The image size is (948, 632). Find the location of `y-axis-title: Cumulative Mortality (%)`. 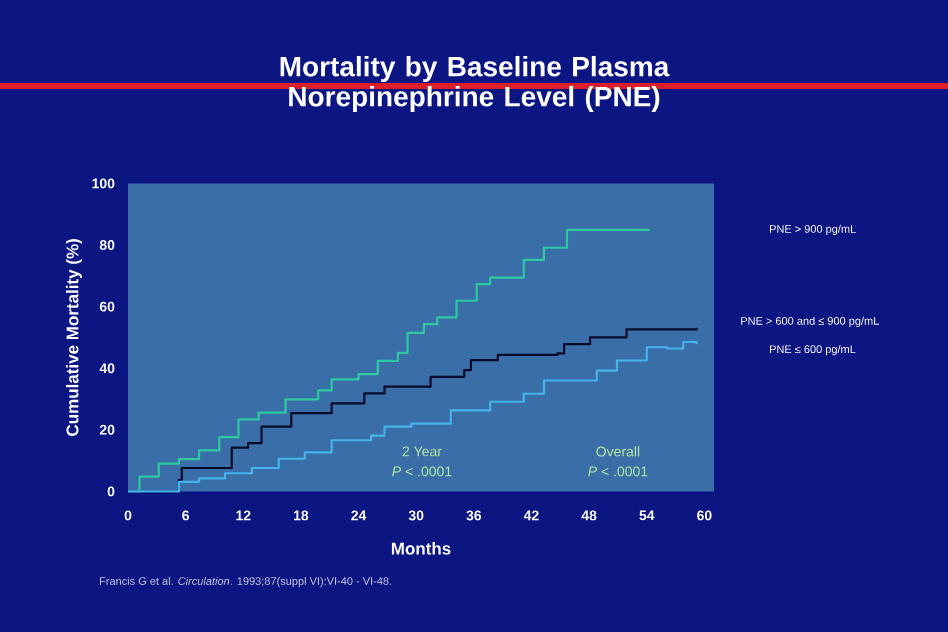

y-axis-title: Cumulative Mortality (%) is located at coordinates (73, 337).